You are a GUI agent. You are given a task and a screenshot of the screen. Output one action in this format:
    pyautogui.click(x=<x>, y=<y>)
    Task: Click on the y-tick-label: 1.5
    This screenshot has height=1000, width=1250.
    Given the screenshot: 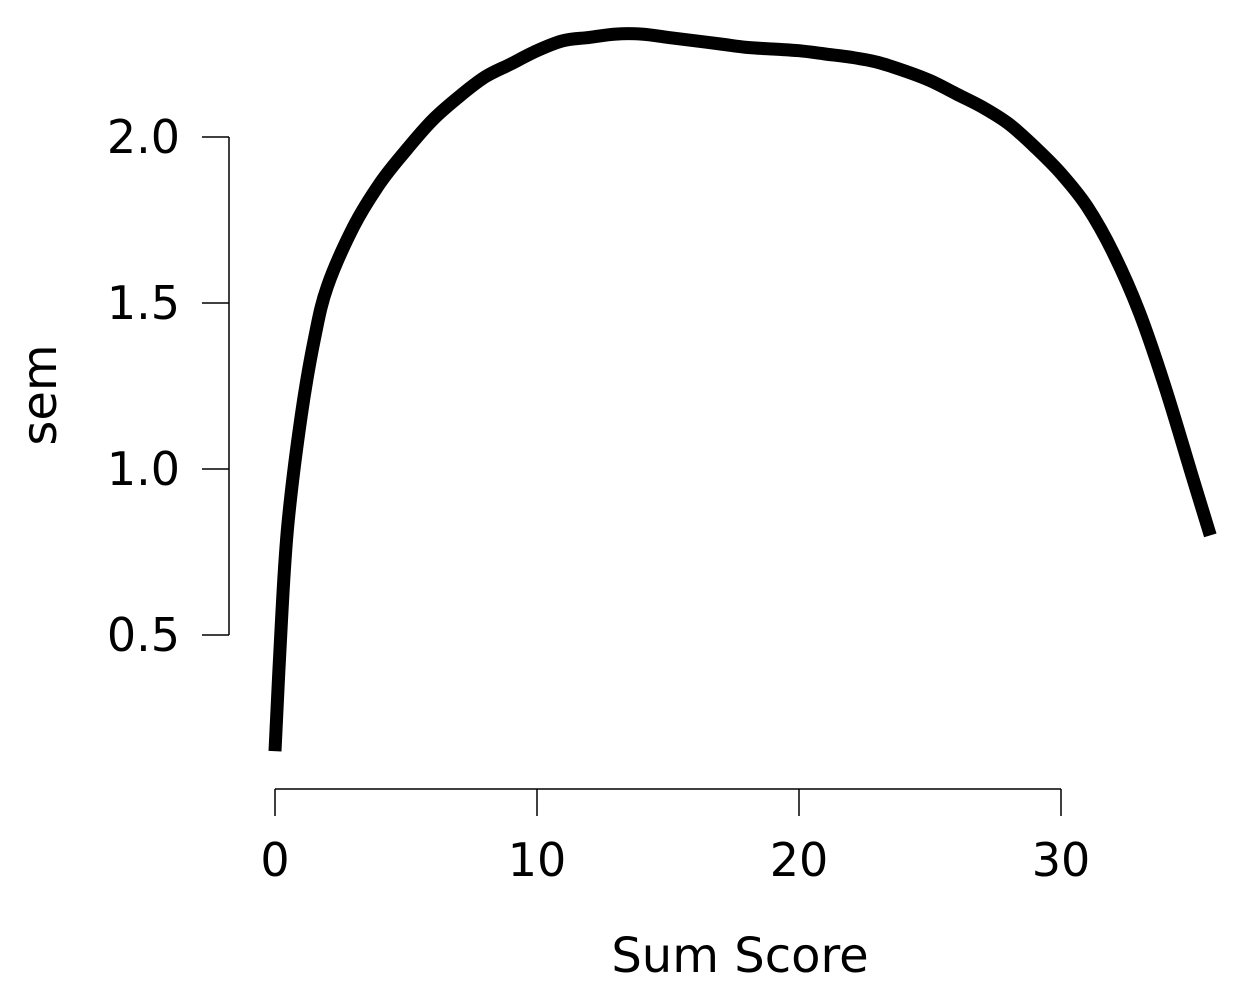 What is the action you would take?
    pyautogui.click(x=143, y=303)
    